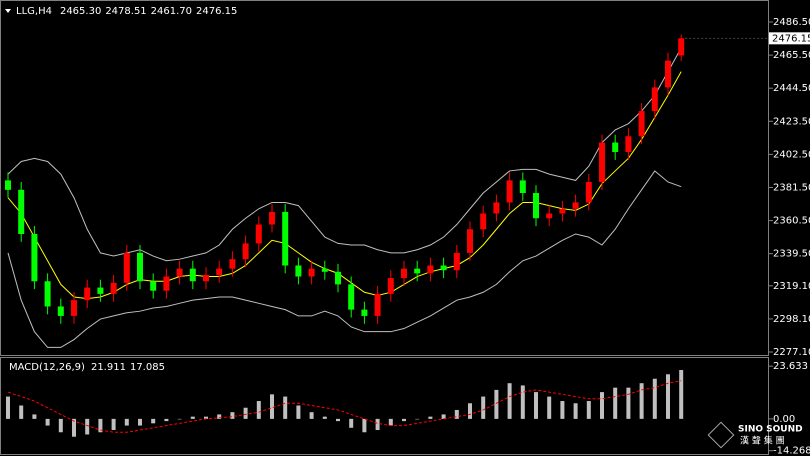 This screenshot has width=810, height=456. I want to click on y-tick-label: 0.00, so click(784, 419).